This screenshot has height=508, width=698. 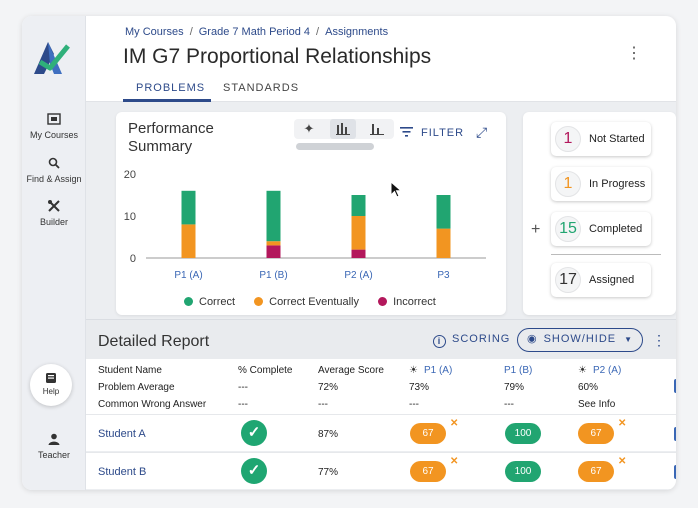 I want to click on performance-summary-title: Performance Summary, so click(x=171, y=137).